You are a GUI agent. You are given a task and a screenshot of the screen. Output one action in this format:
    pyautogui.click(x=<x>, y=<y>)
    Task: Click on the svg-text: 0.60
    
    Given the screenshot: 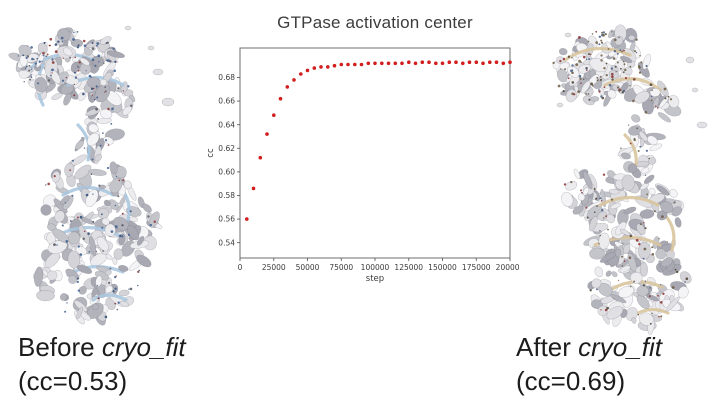 What is the action you would take?
    pyautogui.click(x=226, y=171)
    